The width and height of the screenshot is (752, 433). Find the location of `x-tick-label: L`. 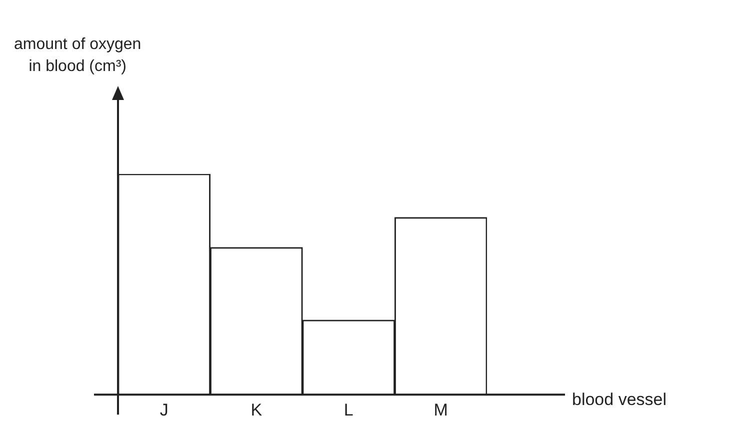

x-tick-label: L is located at coordinates (349, 410).